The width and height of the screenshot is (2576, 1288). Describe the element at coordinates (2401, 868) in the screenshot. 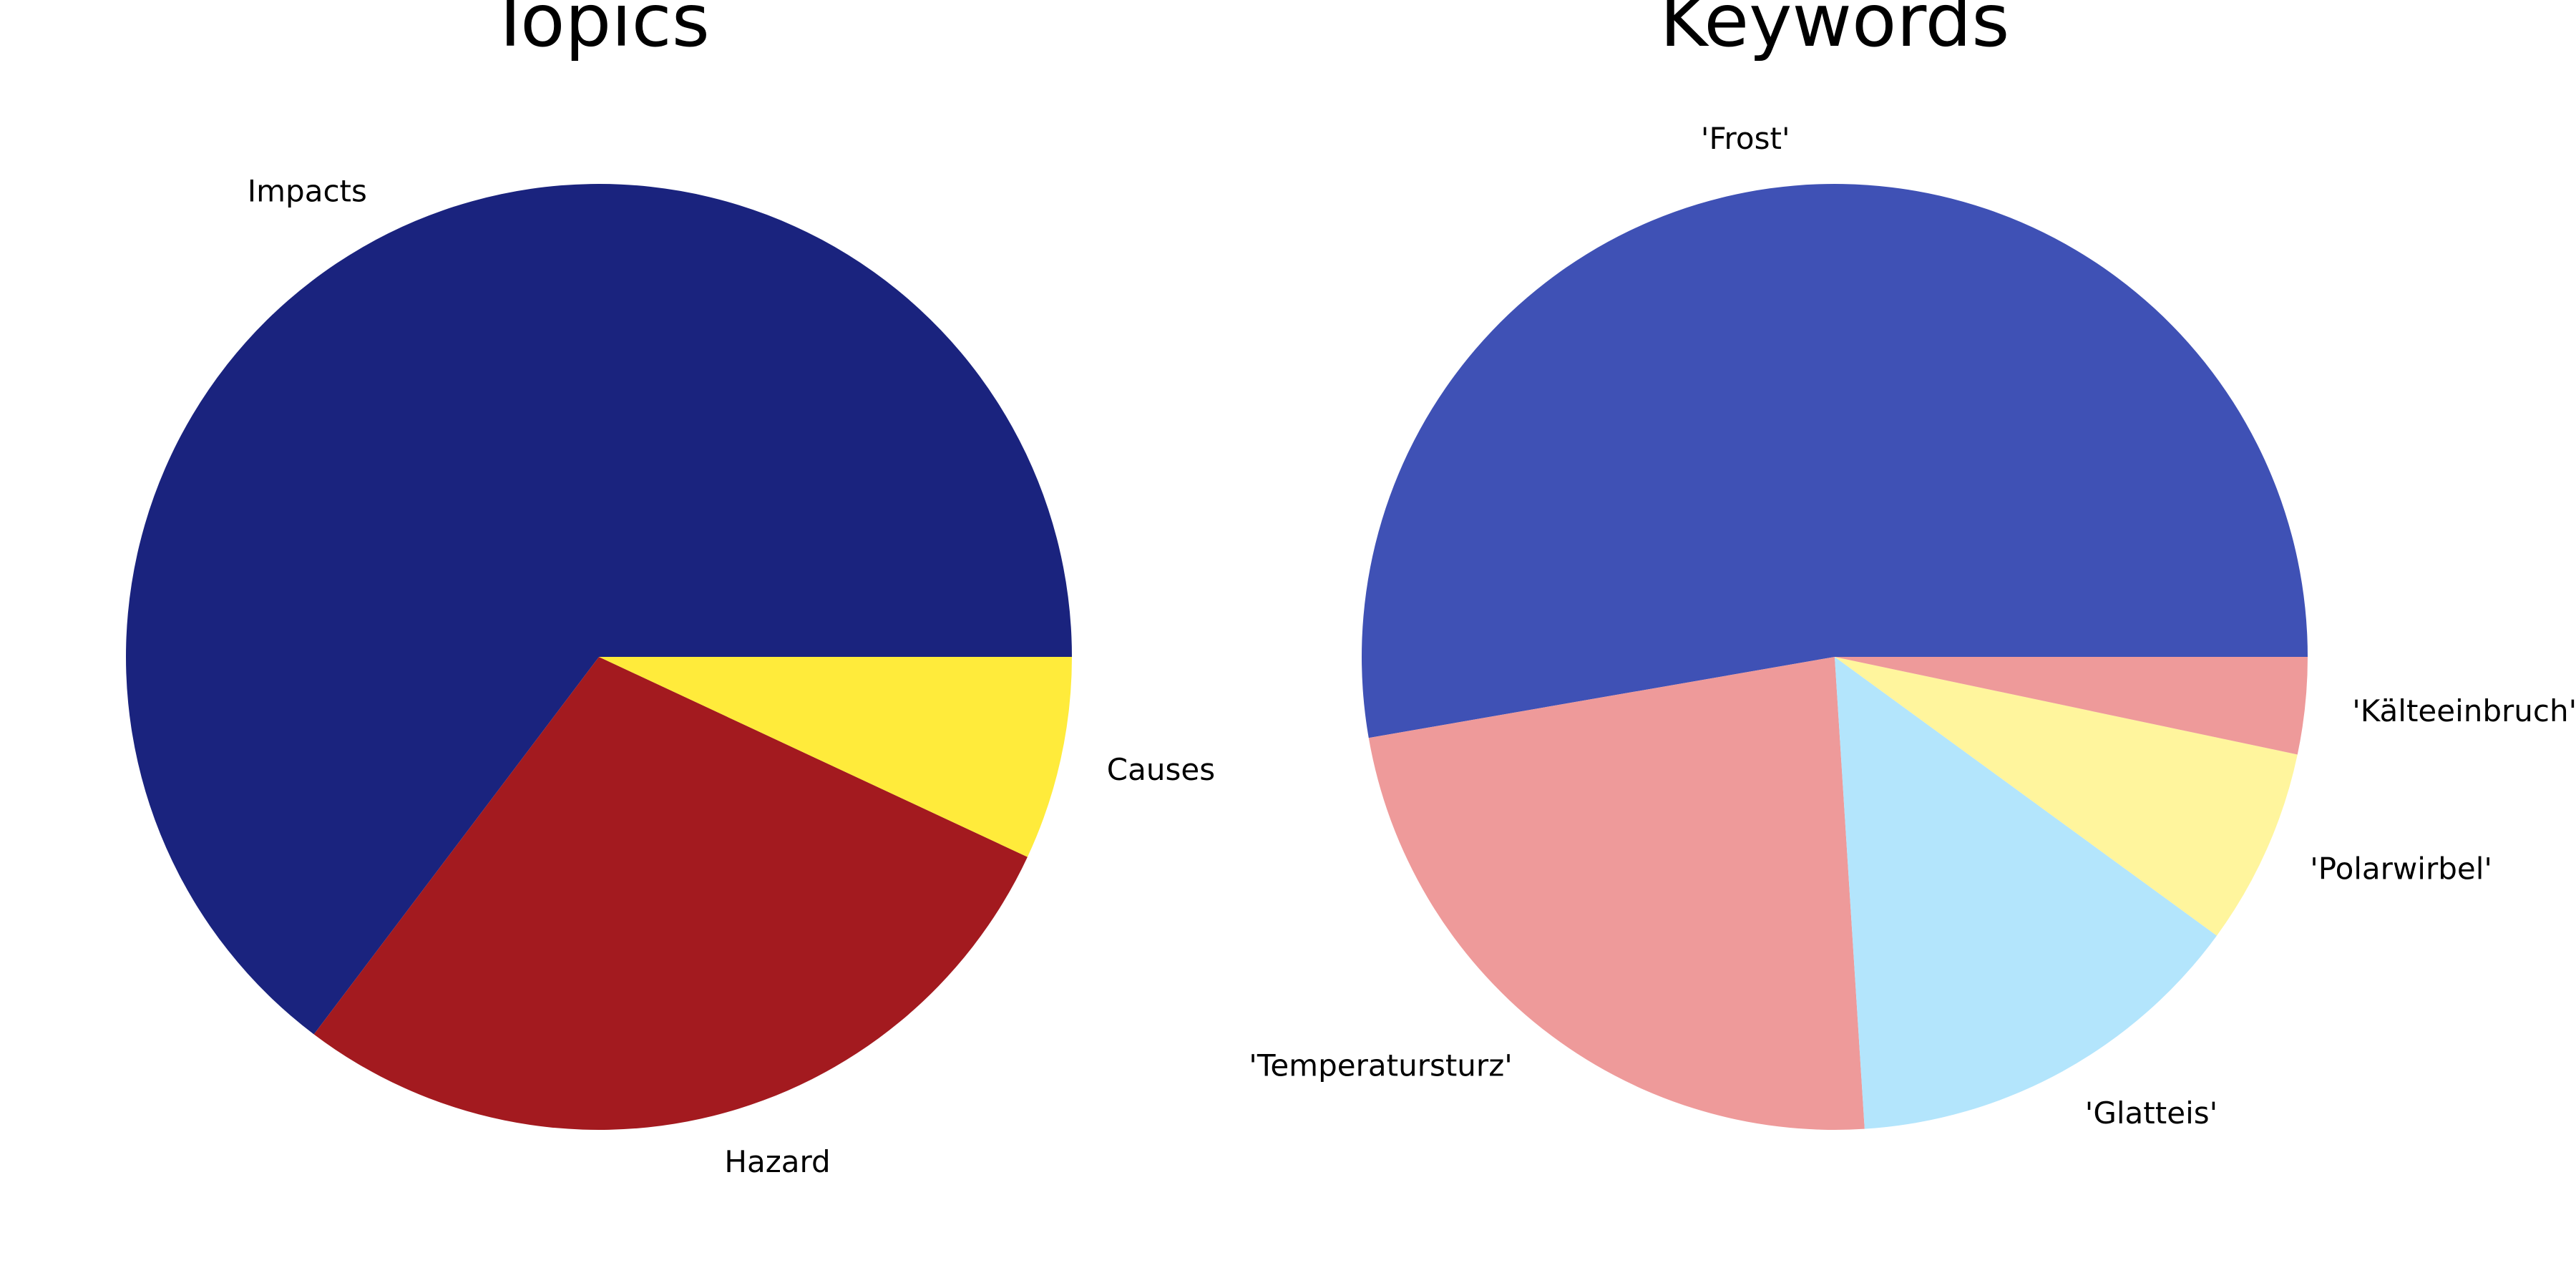

I see `keywords-label-polarwirbel: 'Polarwirbel'` at that location.